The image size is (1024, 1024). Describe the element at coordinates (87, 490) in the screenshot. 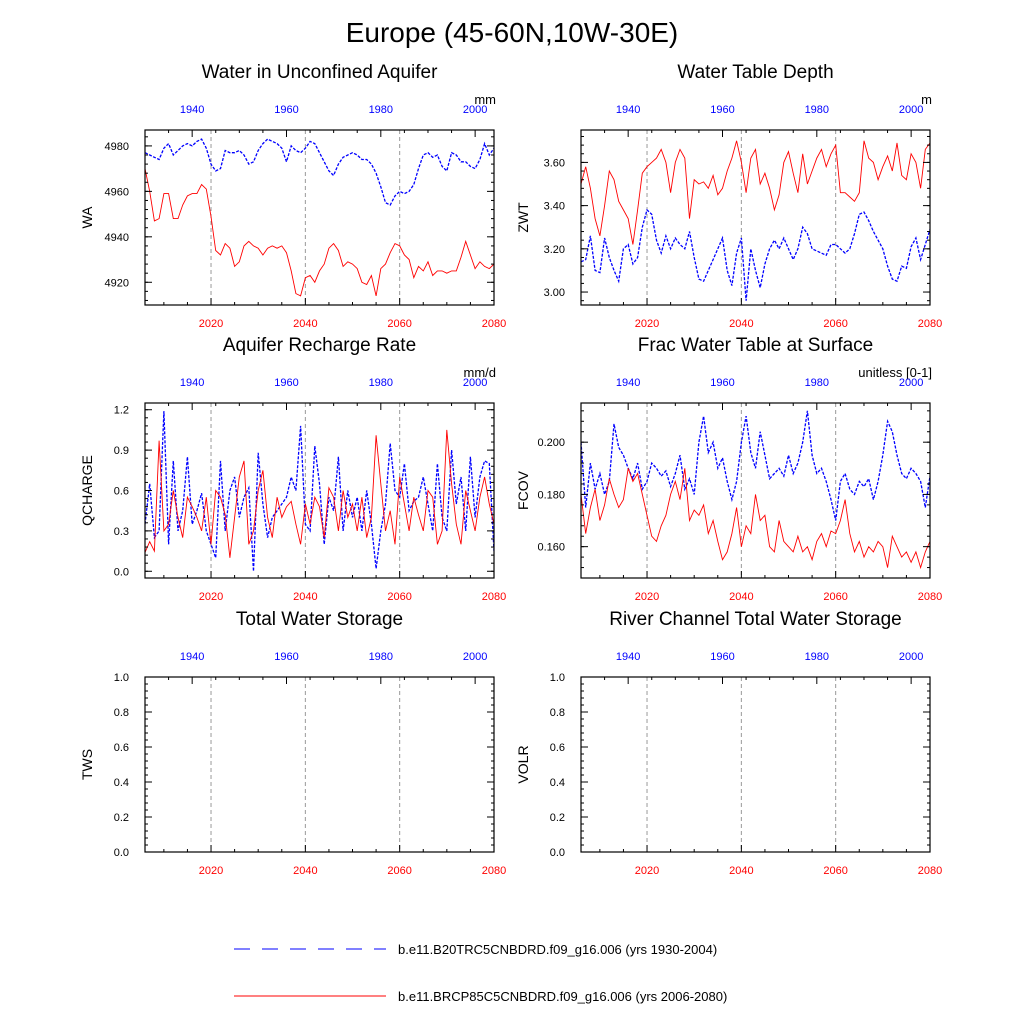

I see `y-axis-label: QCHARGE` at that location.